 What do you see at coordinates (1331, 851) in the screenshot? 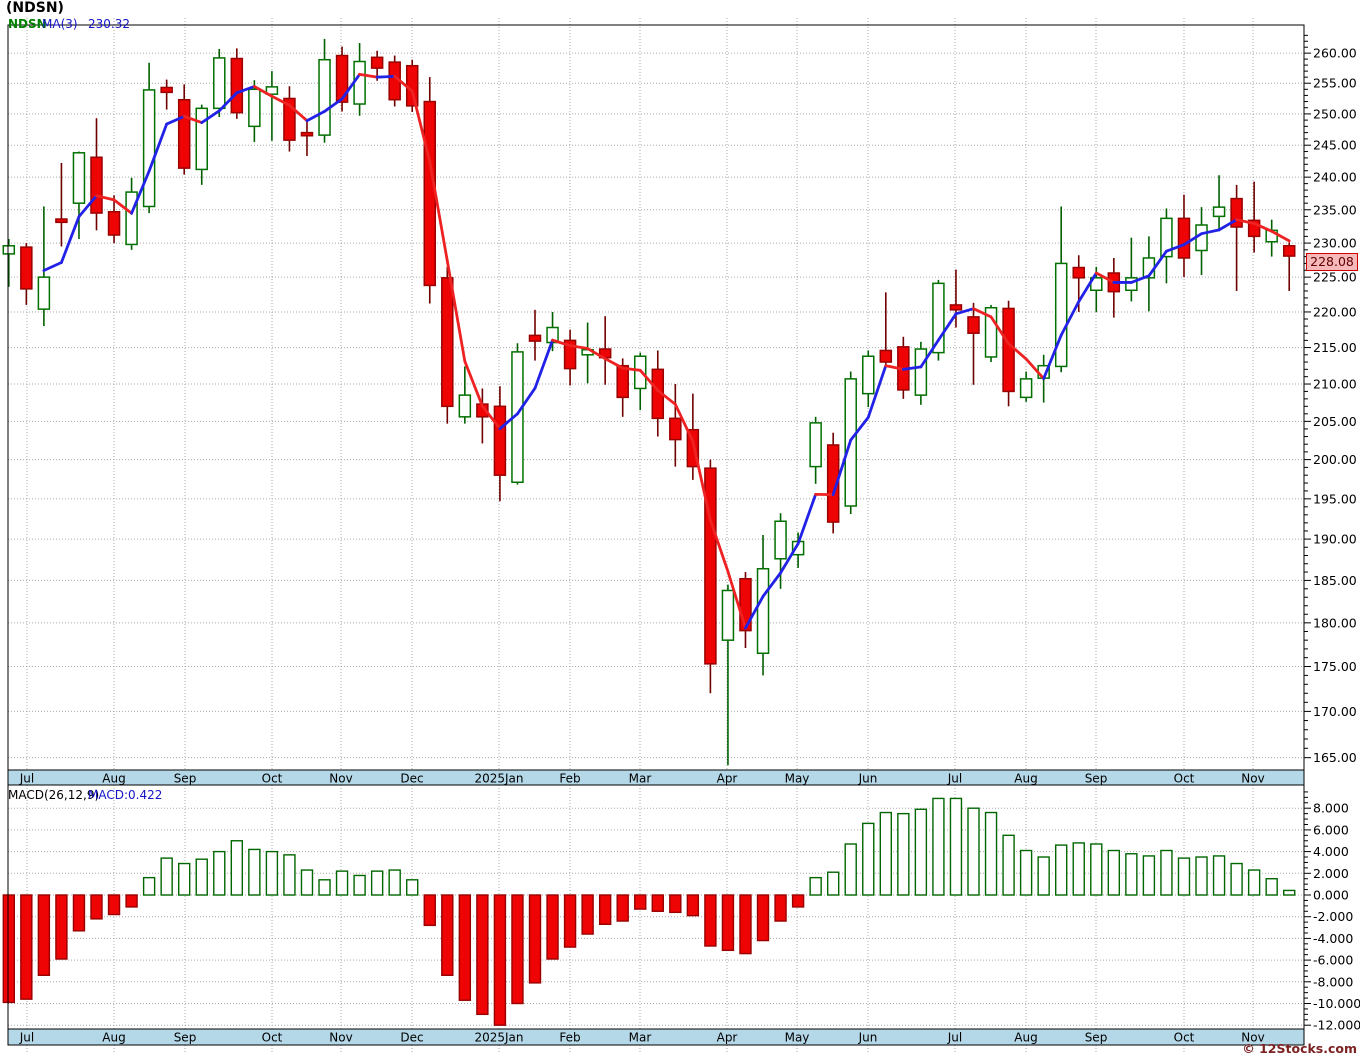
I see `macd-axis-label: 4.000` at bounding box center [1331, 851].